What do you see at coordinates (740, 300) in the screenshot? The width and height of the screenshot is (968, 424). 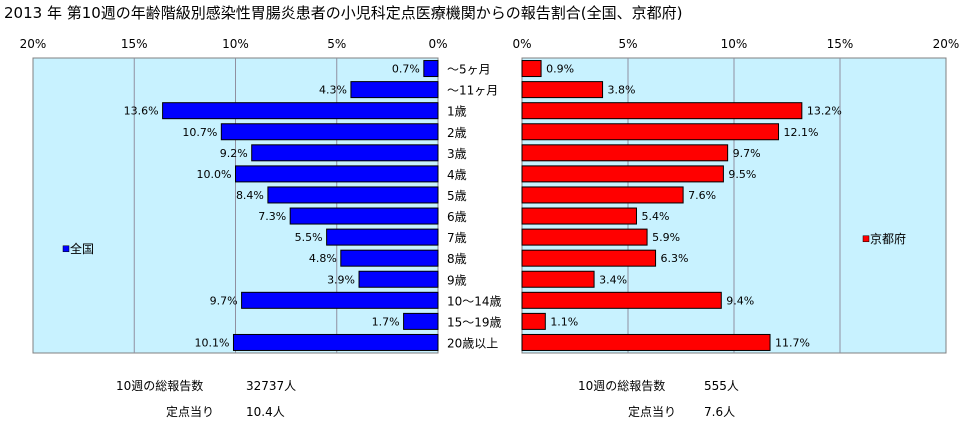 I see `kyoto-value-label: 9.4%` at bounding box center [740, 300].